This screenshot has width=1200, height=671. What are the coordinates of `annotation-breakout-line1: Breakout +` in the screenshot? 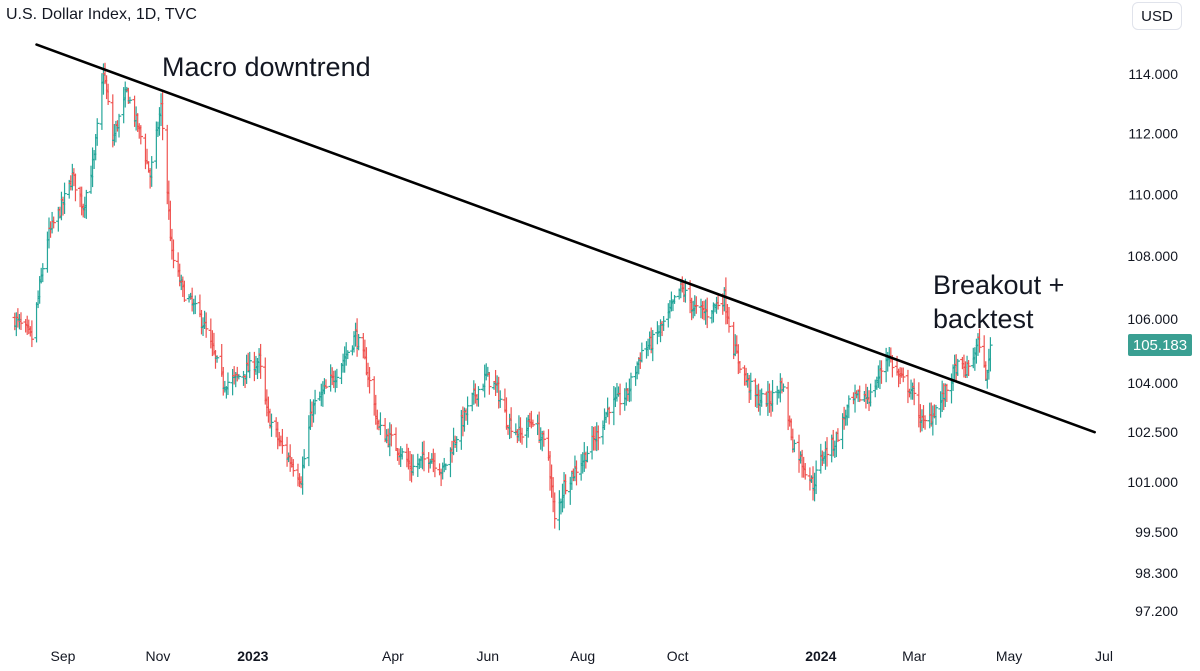 It's located at (999, 285).